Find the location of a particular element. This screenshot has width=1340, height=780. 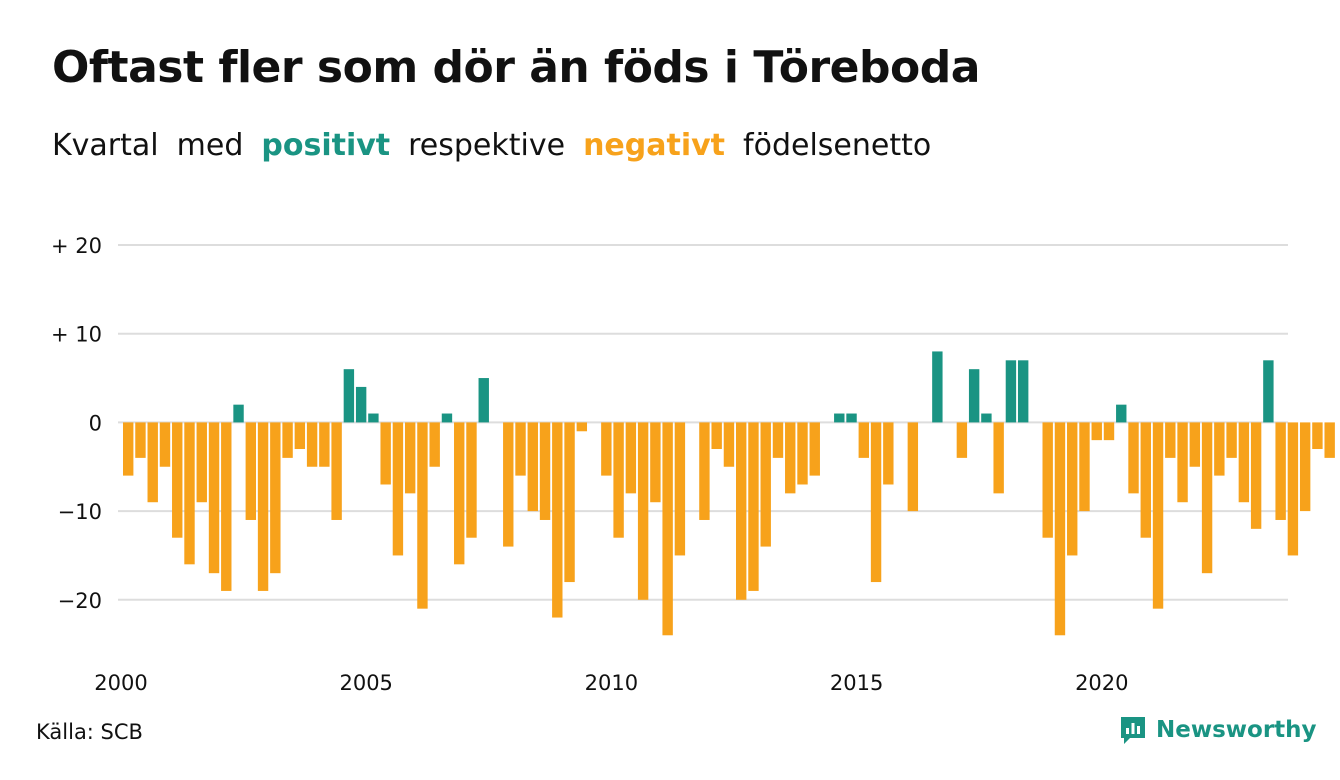

chart-title: Oftast fler som dör än föds i Töreboda is located at coordinates (516, 67).